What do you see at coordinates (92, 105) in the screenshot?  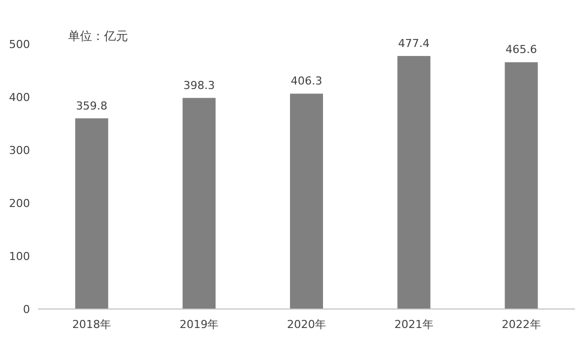 I see `data-label: 359.8` at bounding box center [92, 105].